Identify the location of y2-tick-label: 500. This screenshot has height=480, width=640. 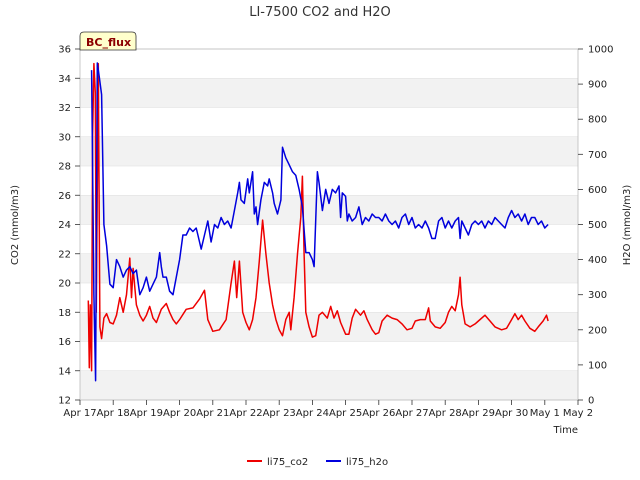
(597, 225).